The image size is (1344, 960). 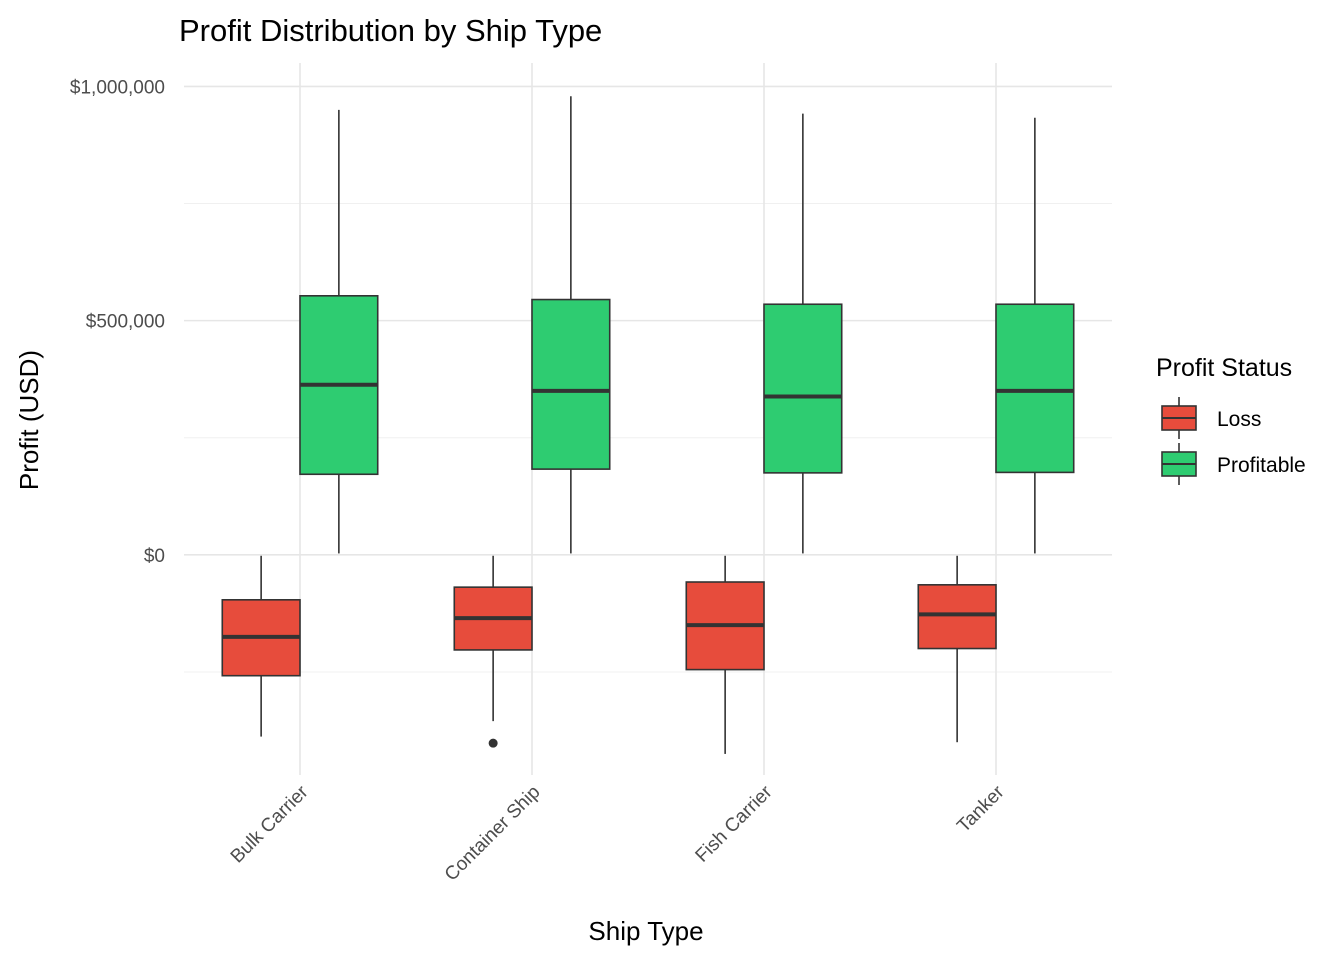 I want to click on box-loss-container-ship, so click(x=493, y=651).